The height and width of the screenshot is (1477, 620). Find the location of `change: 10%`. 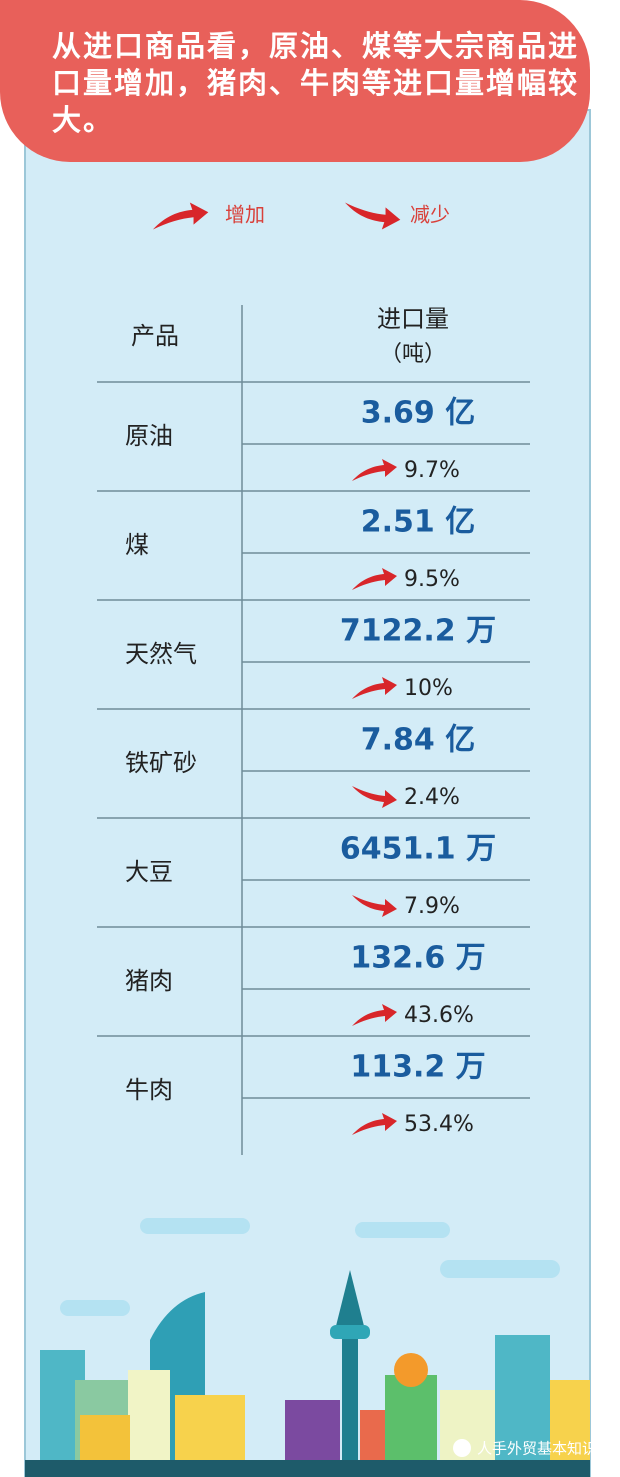

change: 10% is located at coordinates (428, 688).